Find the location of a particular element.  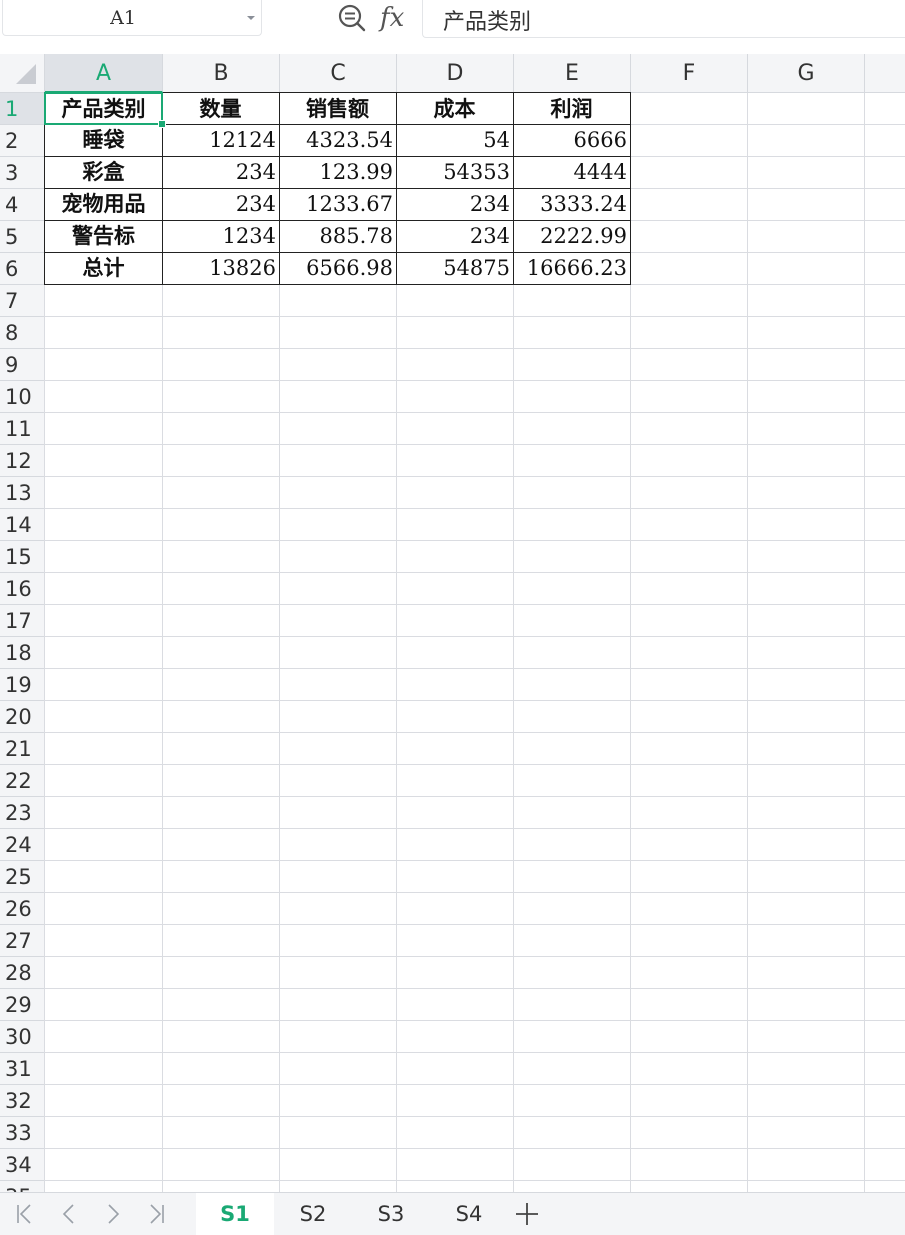

row-header-4: 4 is located at coordinates (22, 205).